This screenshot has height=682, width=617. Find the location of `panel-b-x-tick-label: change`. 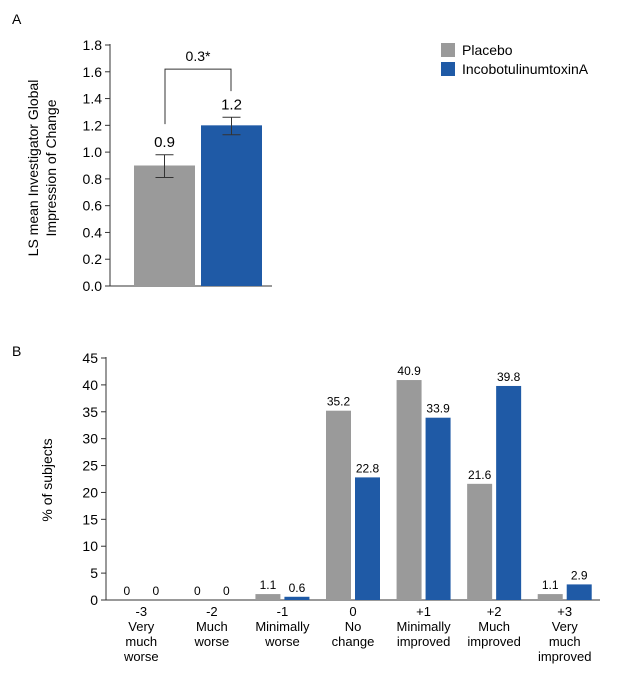

panel-b-x-tick-label: change is located at coordinates (353, 641).